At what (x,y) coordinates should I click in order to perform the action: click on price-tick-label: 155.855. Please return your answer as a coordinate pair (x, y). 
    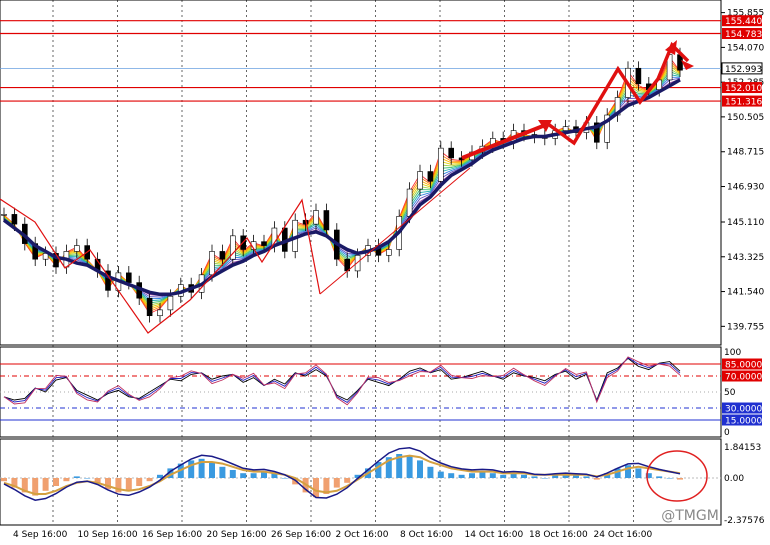
    Looking at the image, I should click on (745, 14).